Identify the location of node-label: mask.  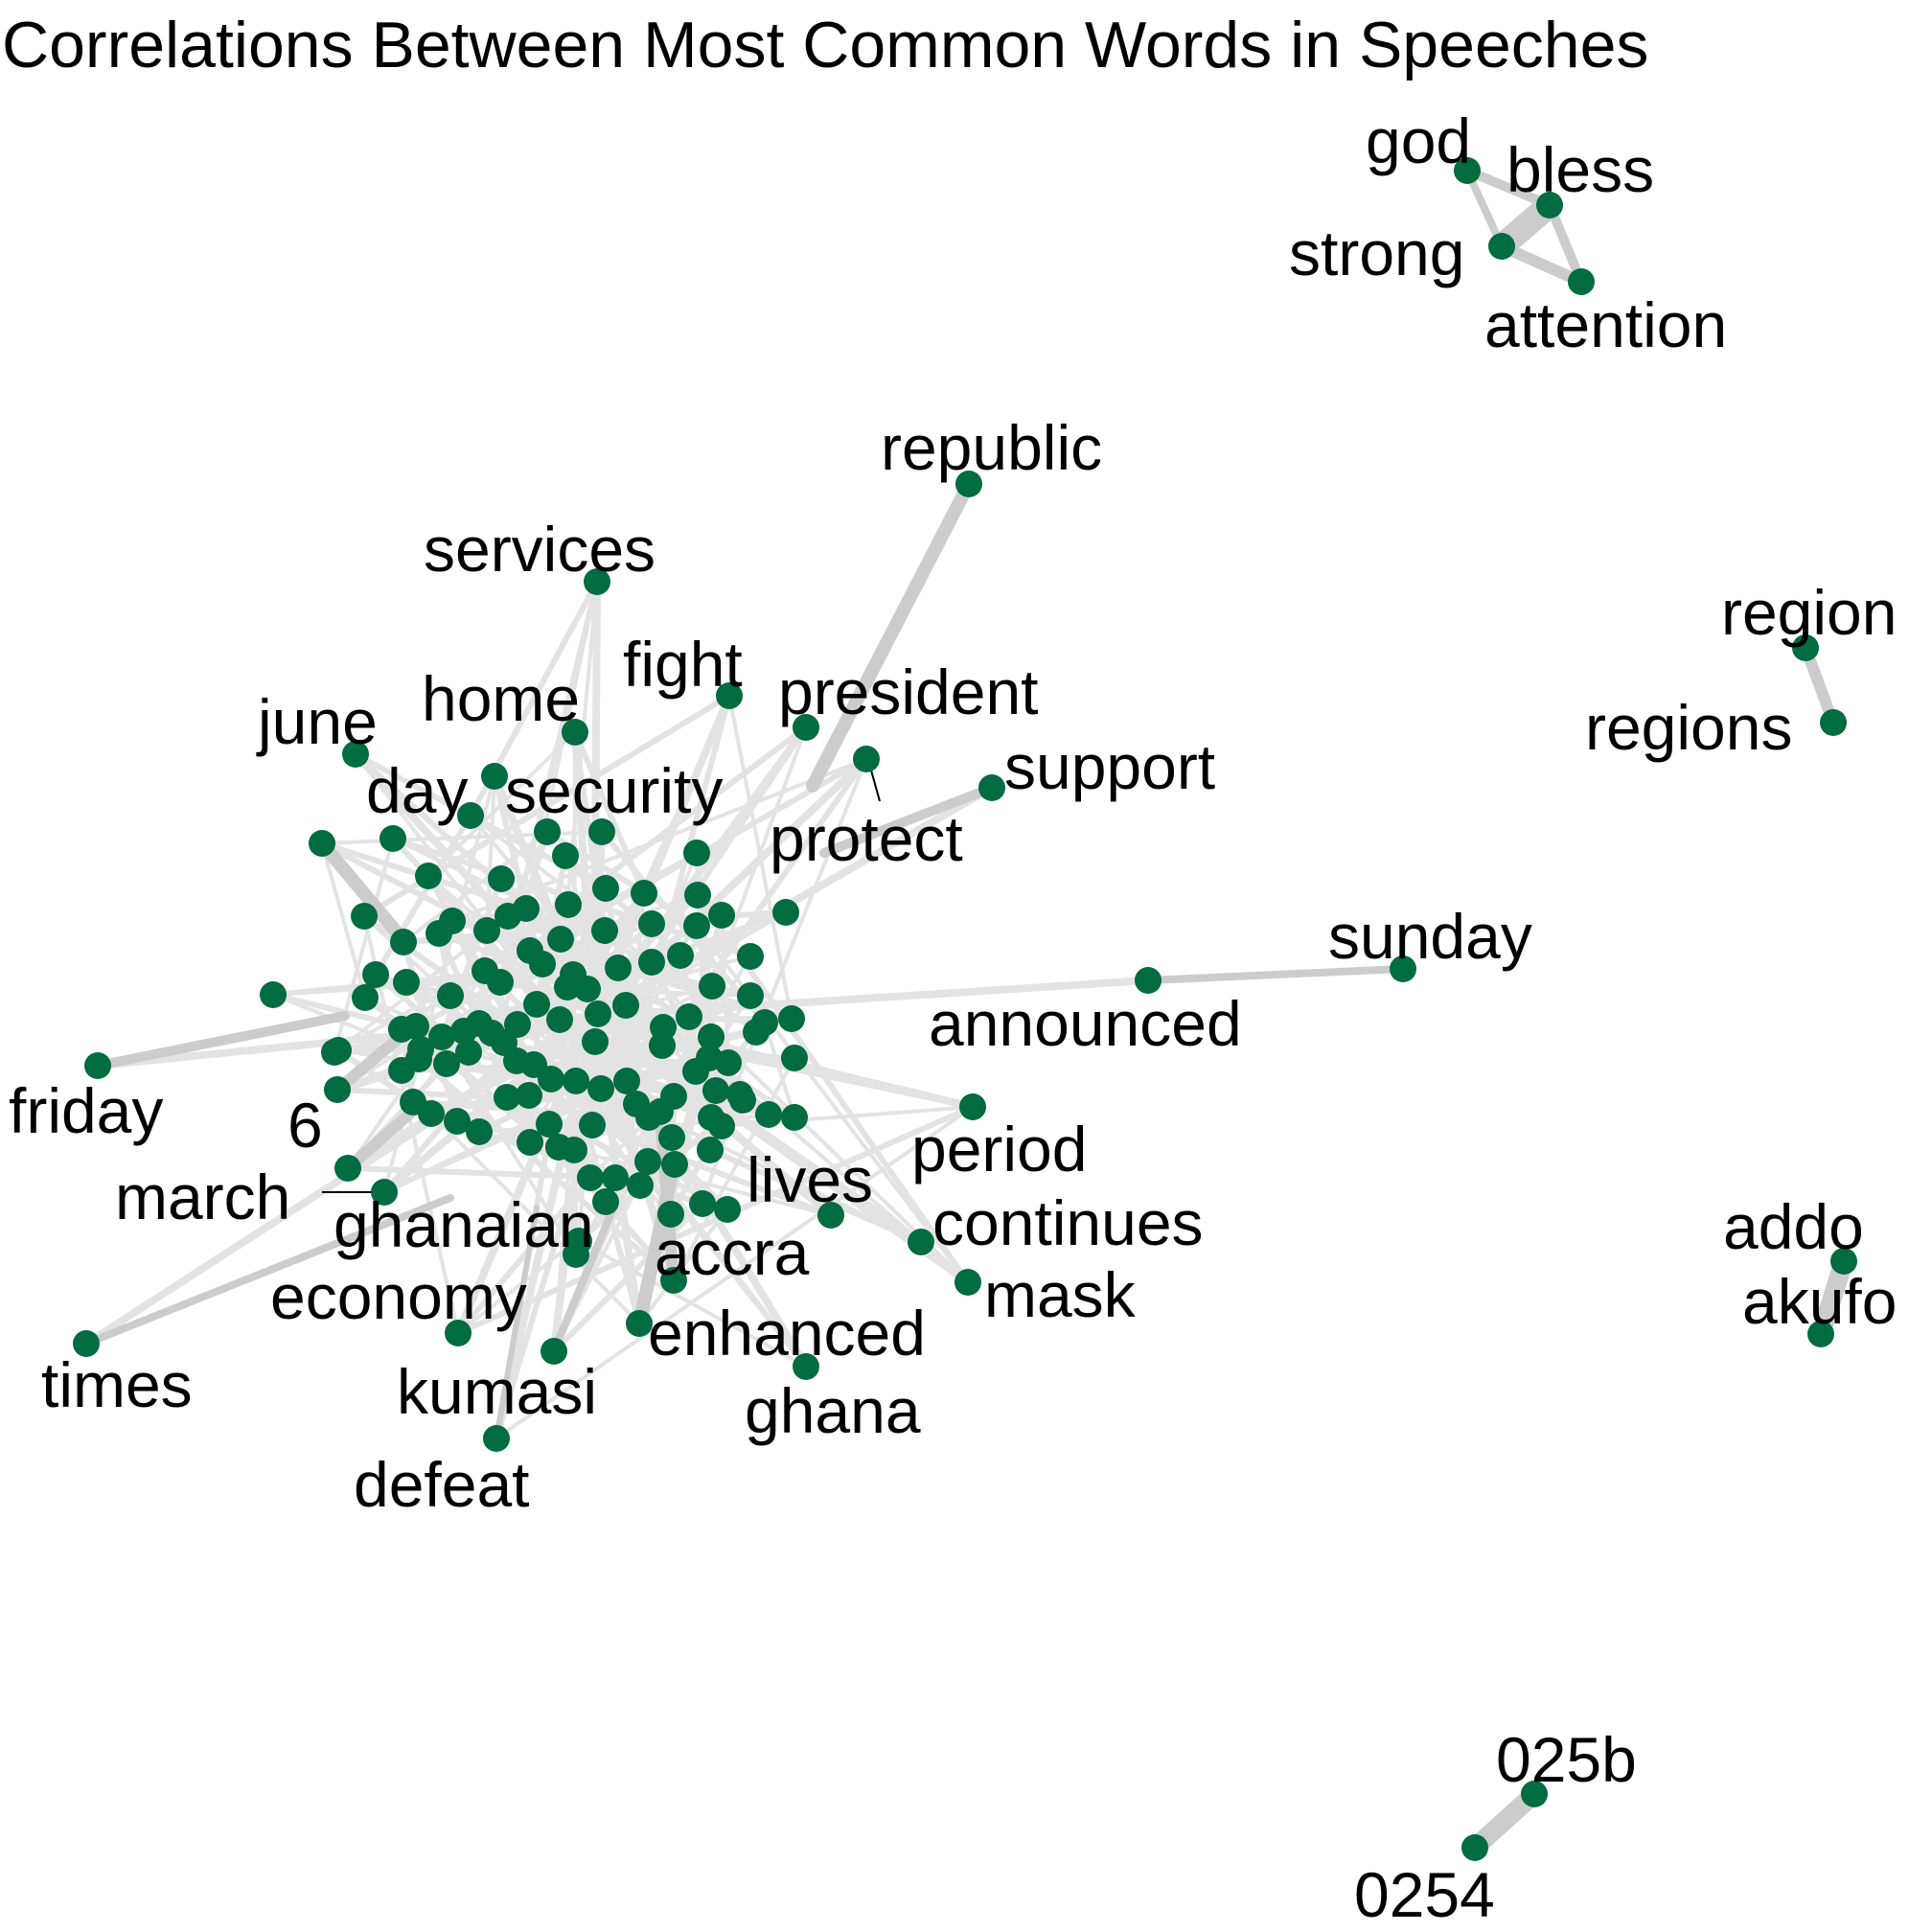
(1061, 1295).